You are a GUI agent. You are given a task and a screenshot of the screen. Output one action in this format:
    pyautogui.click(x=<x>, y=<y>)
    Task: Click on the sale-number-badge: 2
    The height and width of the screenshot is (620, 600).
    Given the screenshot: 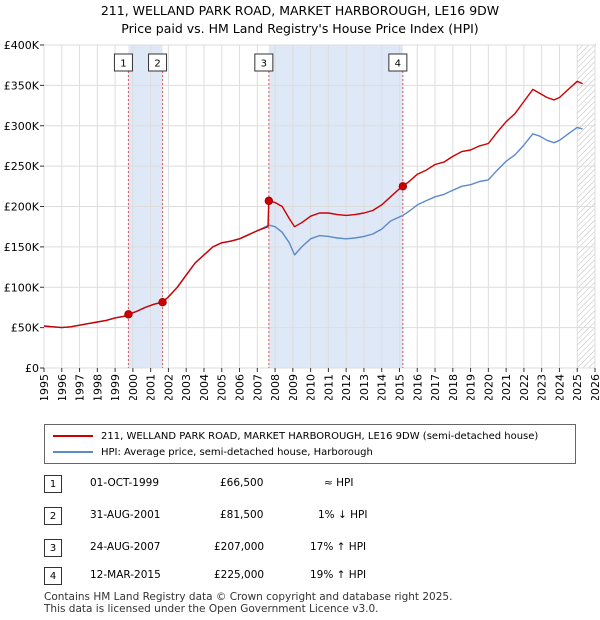 What is the action you would take?
    pyautogui.click(x=53, y=516)
    